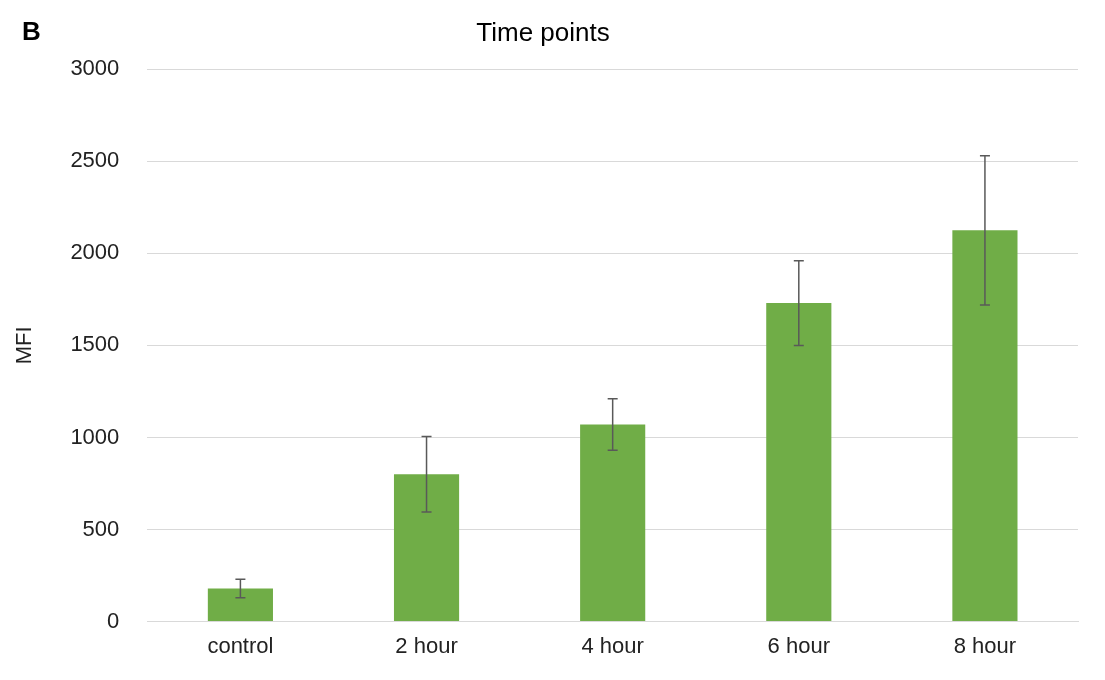  Describe the element at coordinates (24, 345) in the screenshot. I see `y-axis-title: MFI` at that location.